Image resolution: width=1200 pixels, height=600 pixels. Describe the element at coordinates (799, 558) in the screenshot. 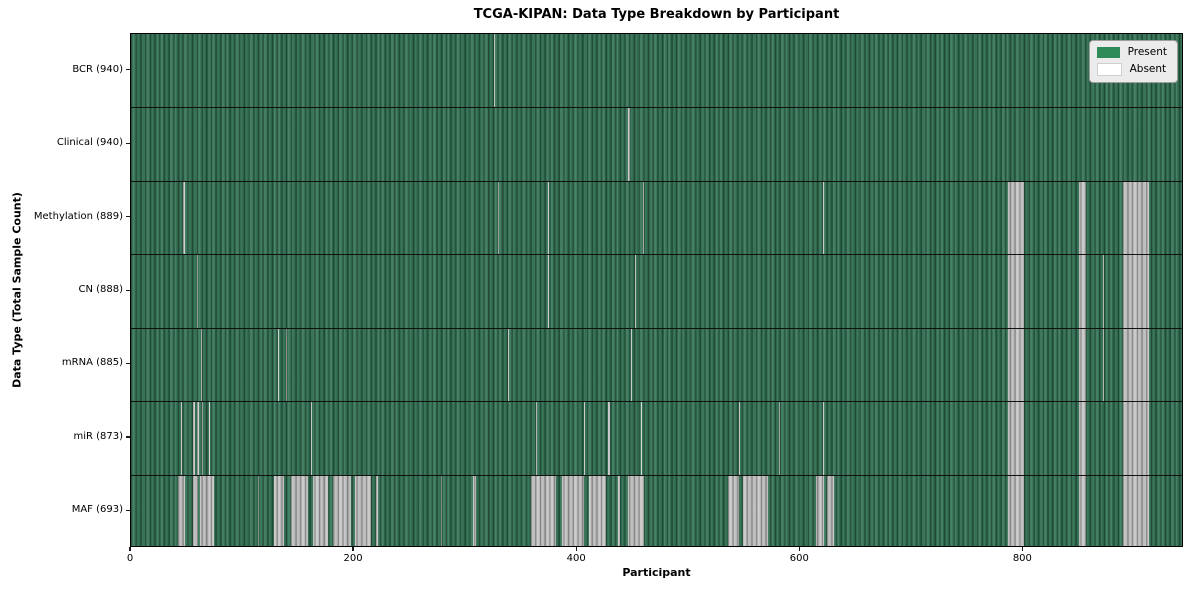

I see `x-tick-label: 600` at that location.